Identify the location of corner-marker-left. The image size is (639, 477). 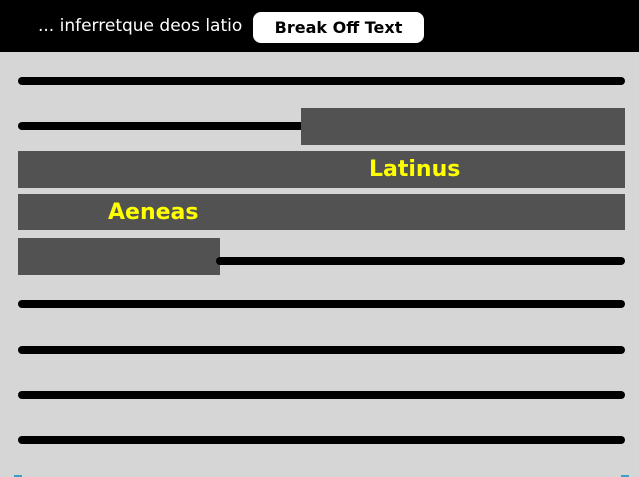
(18, 476).